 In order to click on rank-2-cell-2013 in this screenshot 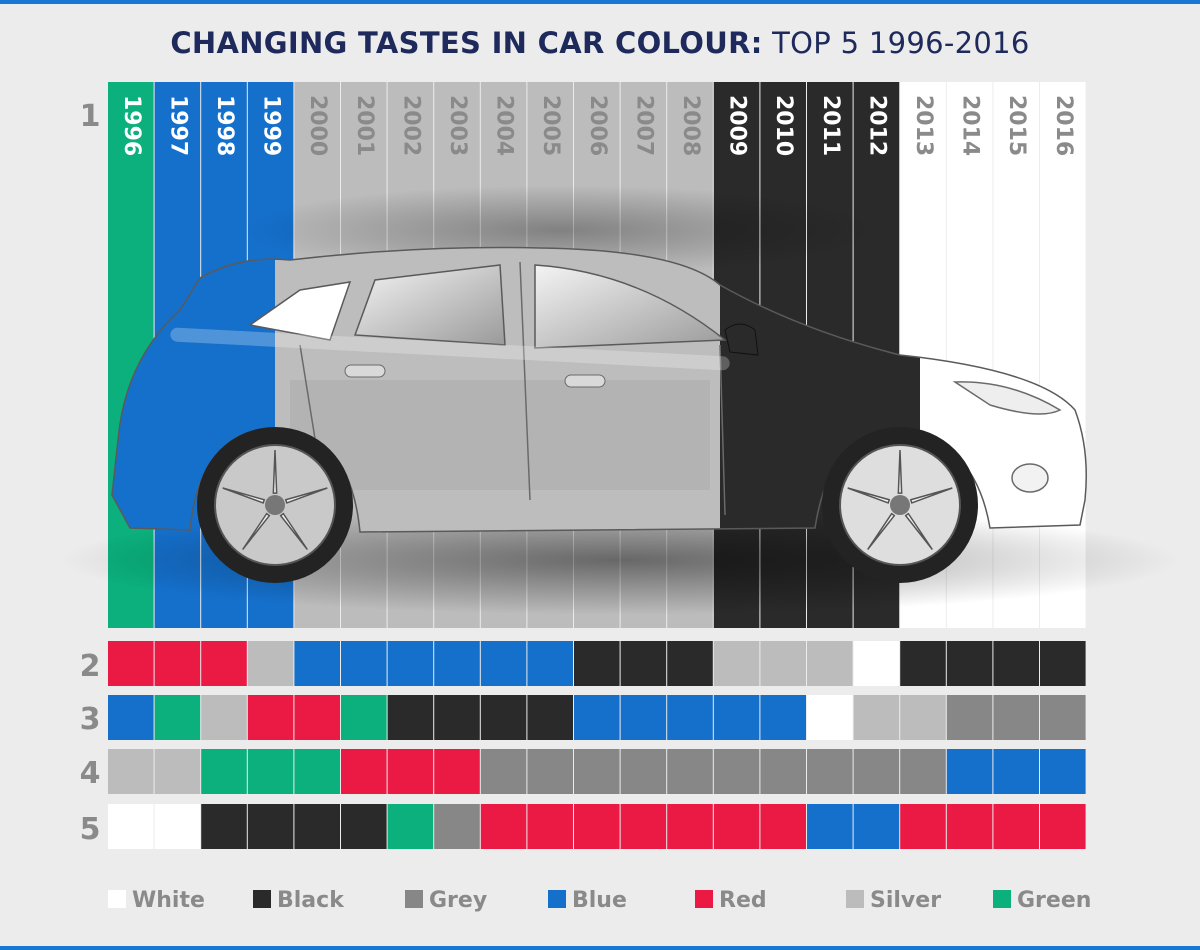, I will do `click(923, 663)`.